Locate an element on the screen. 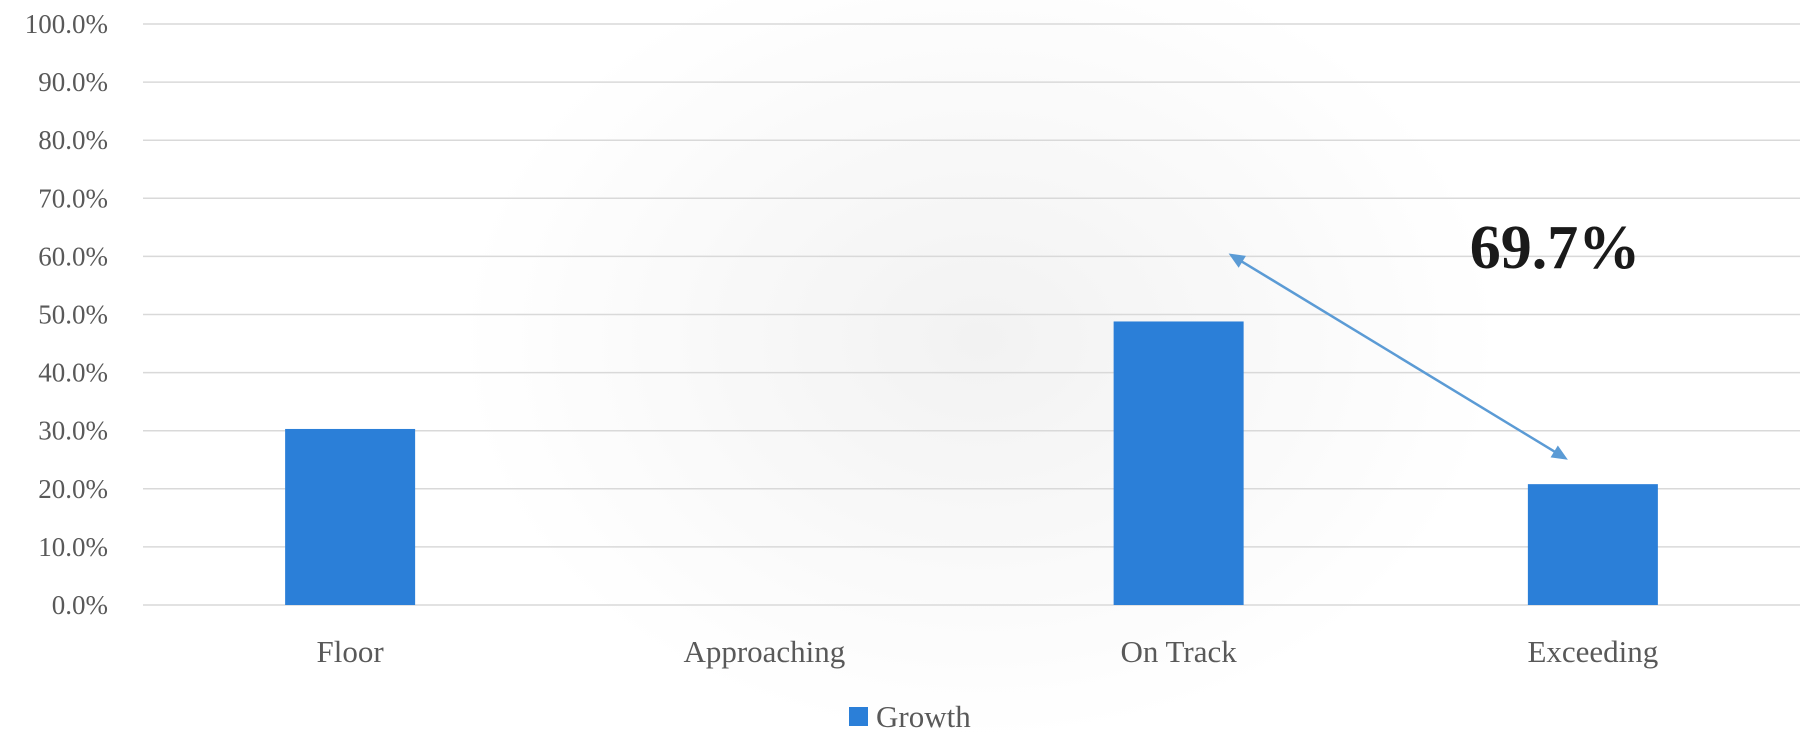 Image resolution: width=1805 pixels, height=732 pixels. y-tick-label: 70.0% is located at coordinates (73, 198).